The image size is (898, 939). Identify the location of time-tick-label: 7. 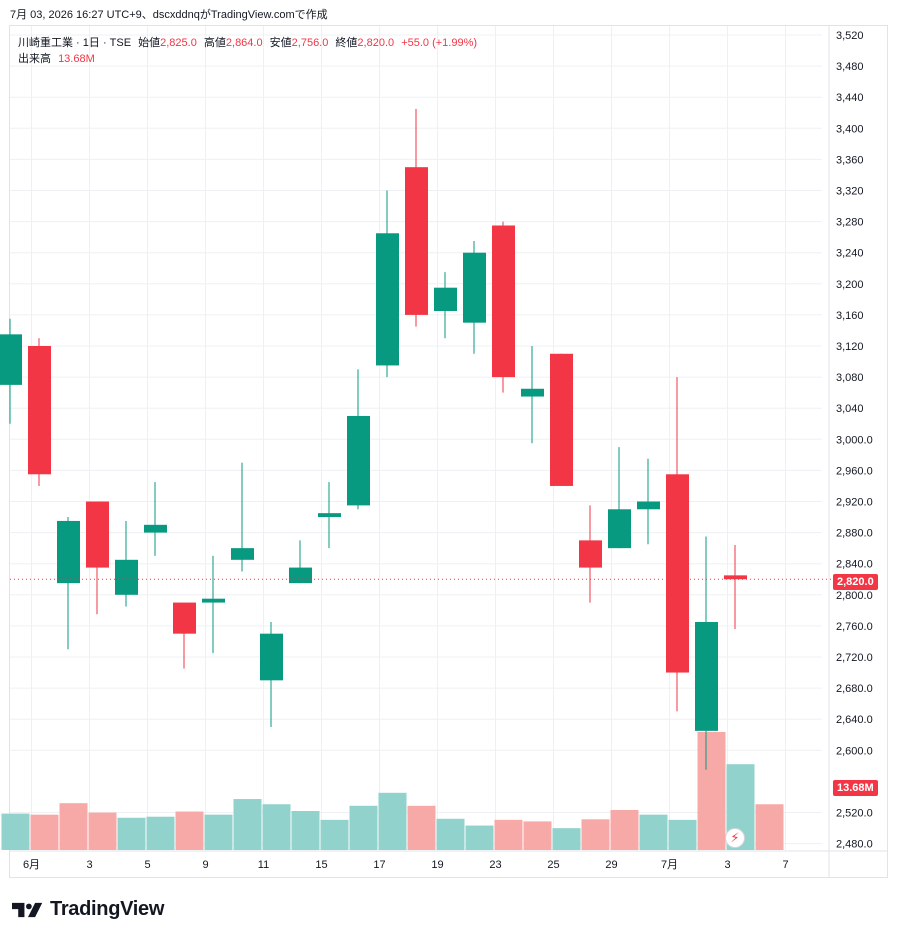
(785, 865).